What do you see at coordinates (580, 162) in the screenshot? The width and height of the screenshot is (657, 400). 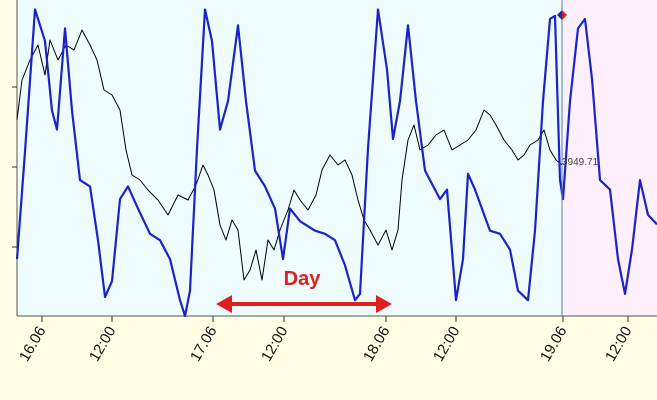 I see `last-value-label: 3949.71` at bounding box center [580, 162].